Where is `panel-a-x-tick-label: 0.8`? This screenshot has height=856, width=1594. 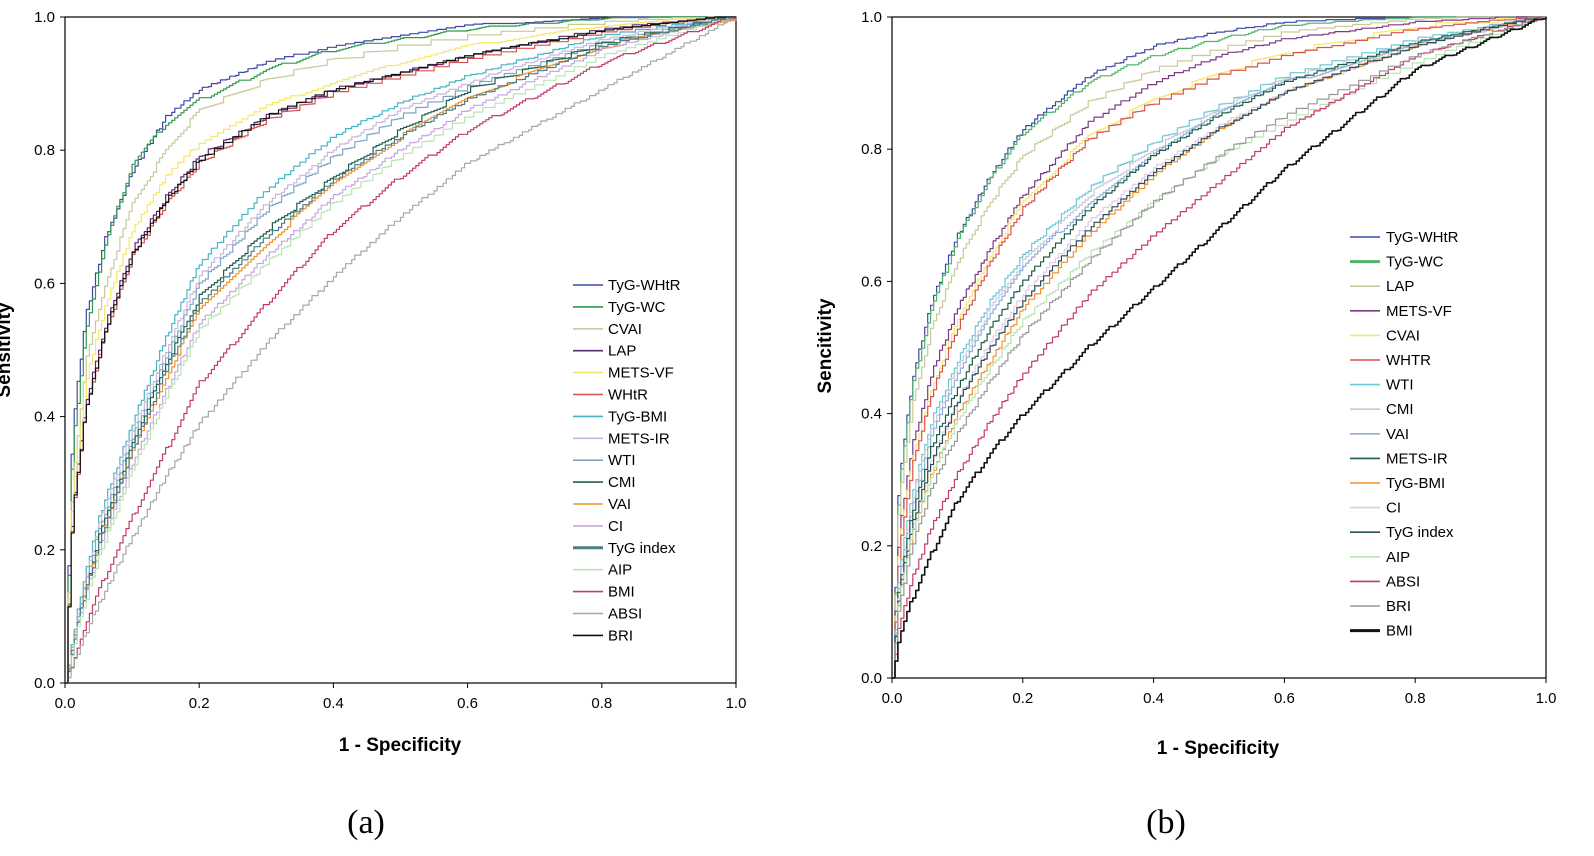
panel-a-x-tick-label: 0.8 is located at coordinates (601, 703).